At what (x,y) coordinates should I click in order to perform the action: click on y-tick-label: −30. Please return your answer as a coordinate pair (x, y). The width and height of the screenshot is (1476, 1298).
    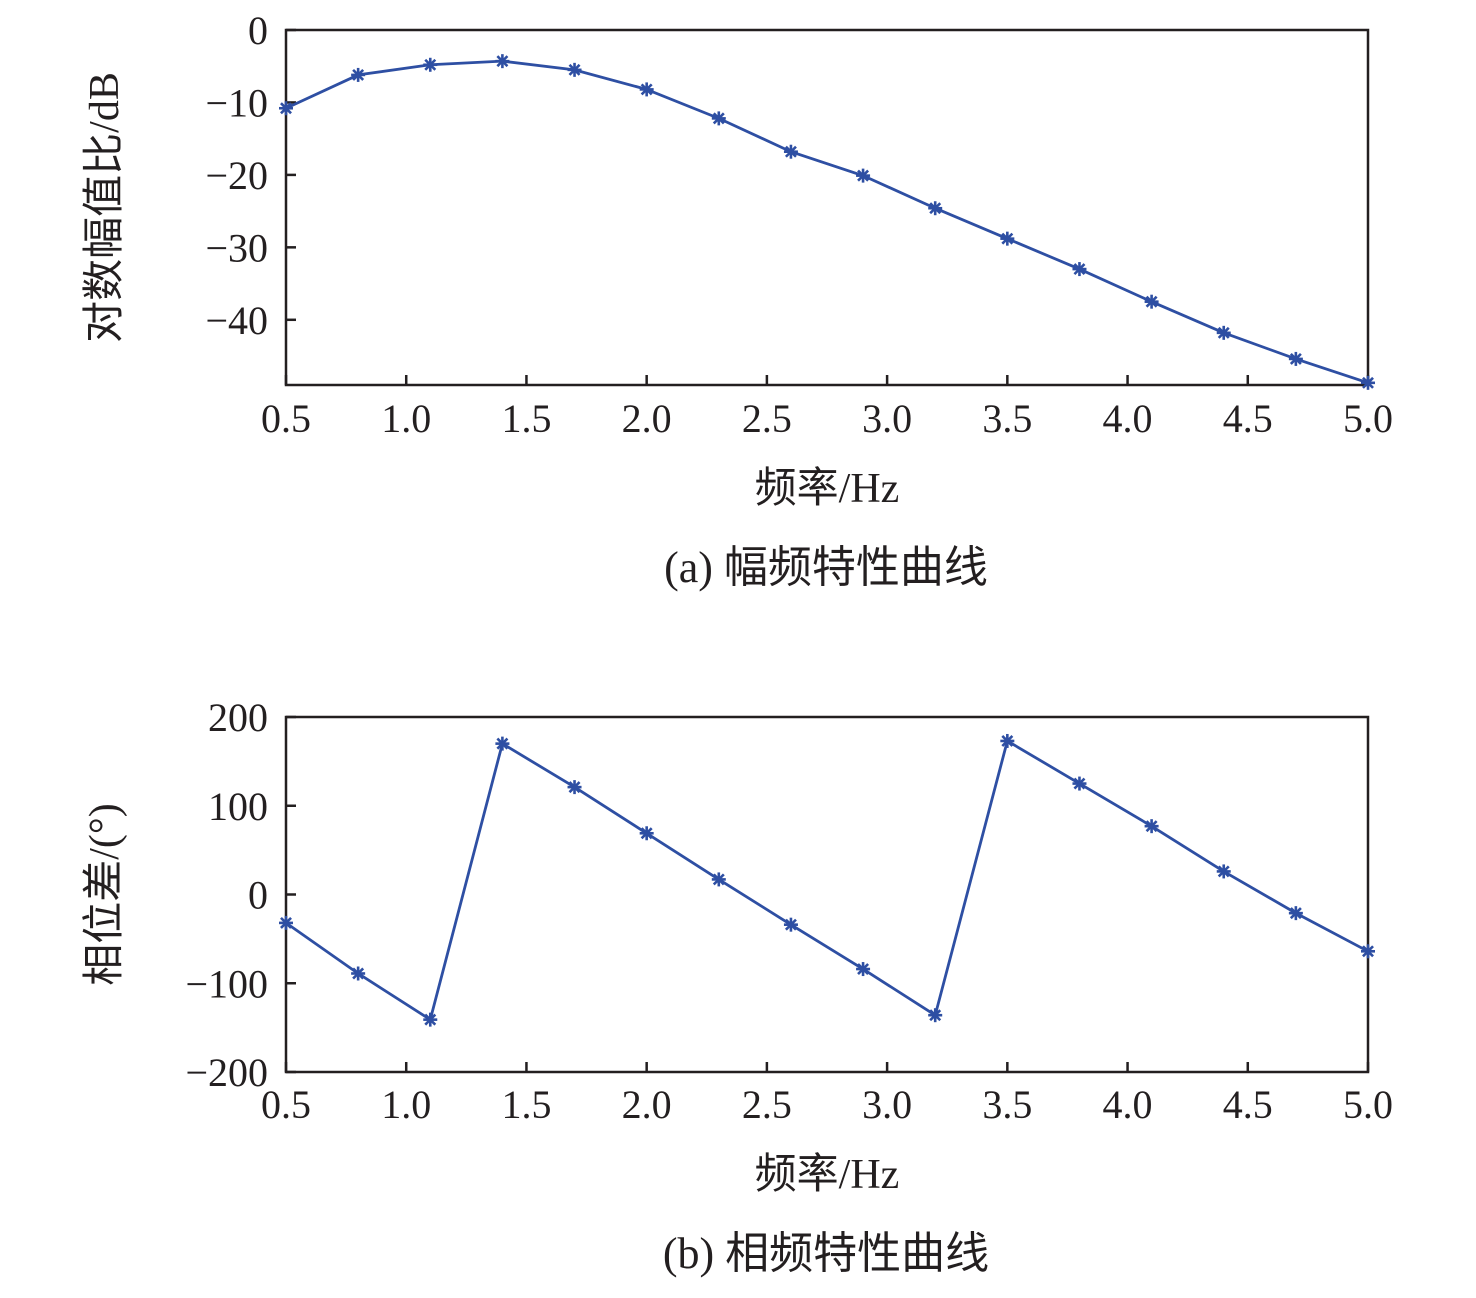
    Looking at the image, I should click on (236, 247).